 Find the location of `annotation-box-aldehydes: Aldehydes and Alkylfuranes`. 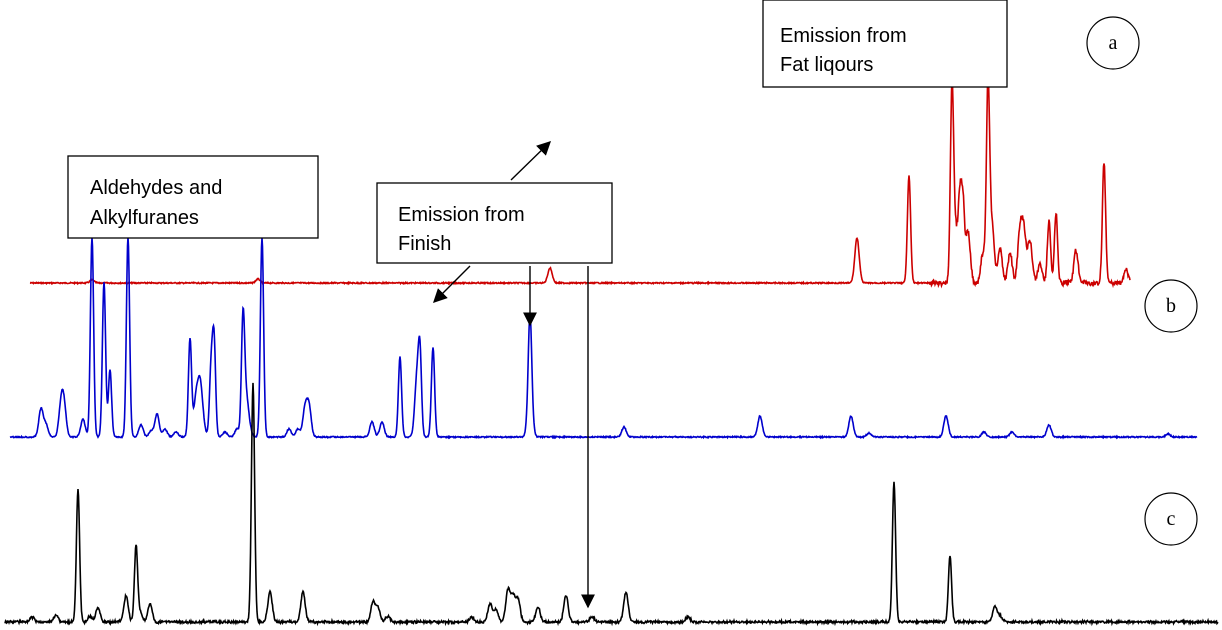

annotation-box-aldehydes: Aldehydes and Alkylfuranes is located at coordinates (193, 197).